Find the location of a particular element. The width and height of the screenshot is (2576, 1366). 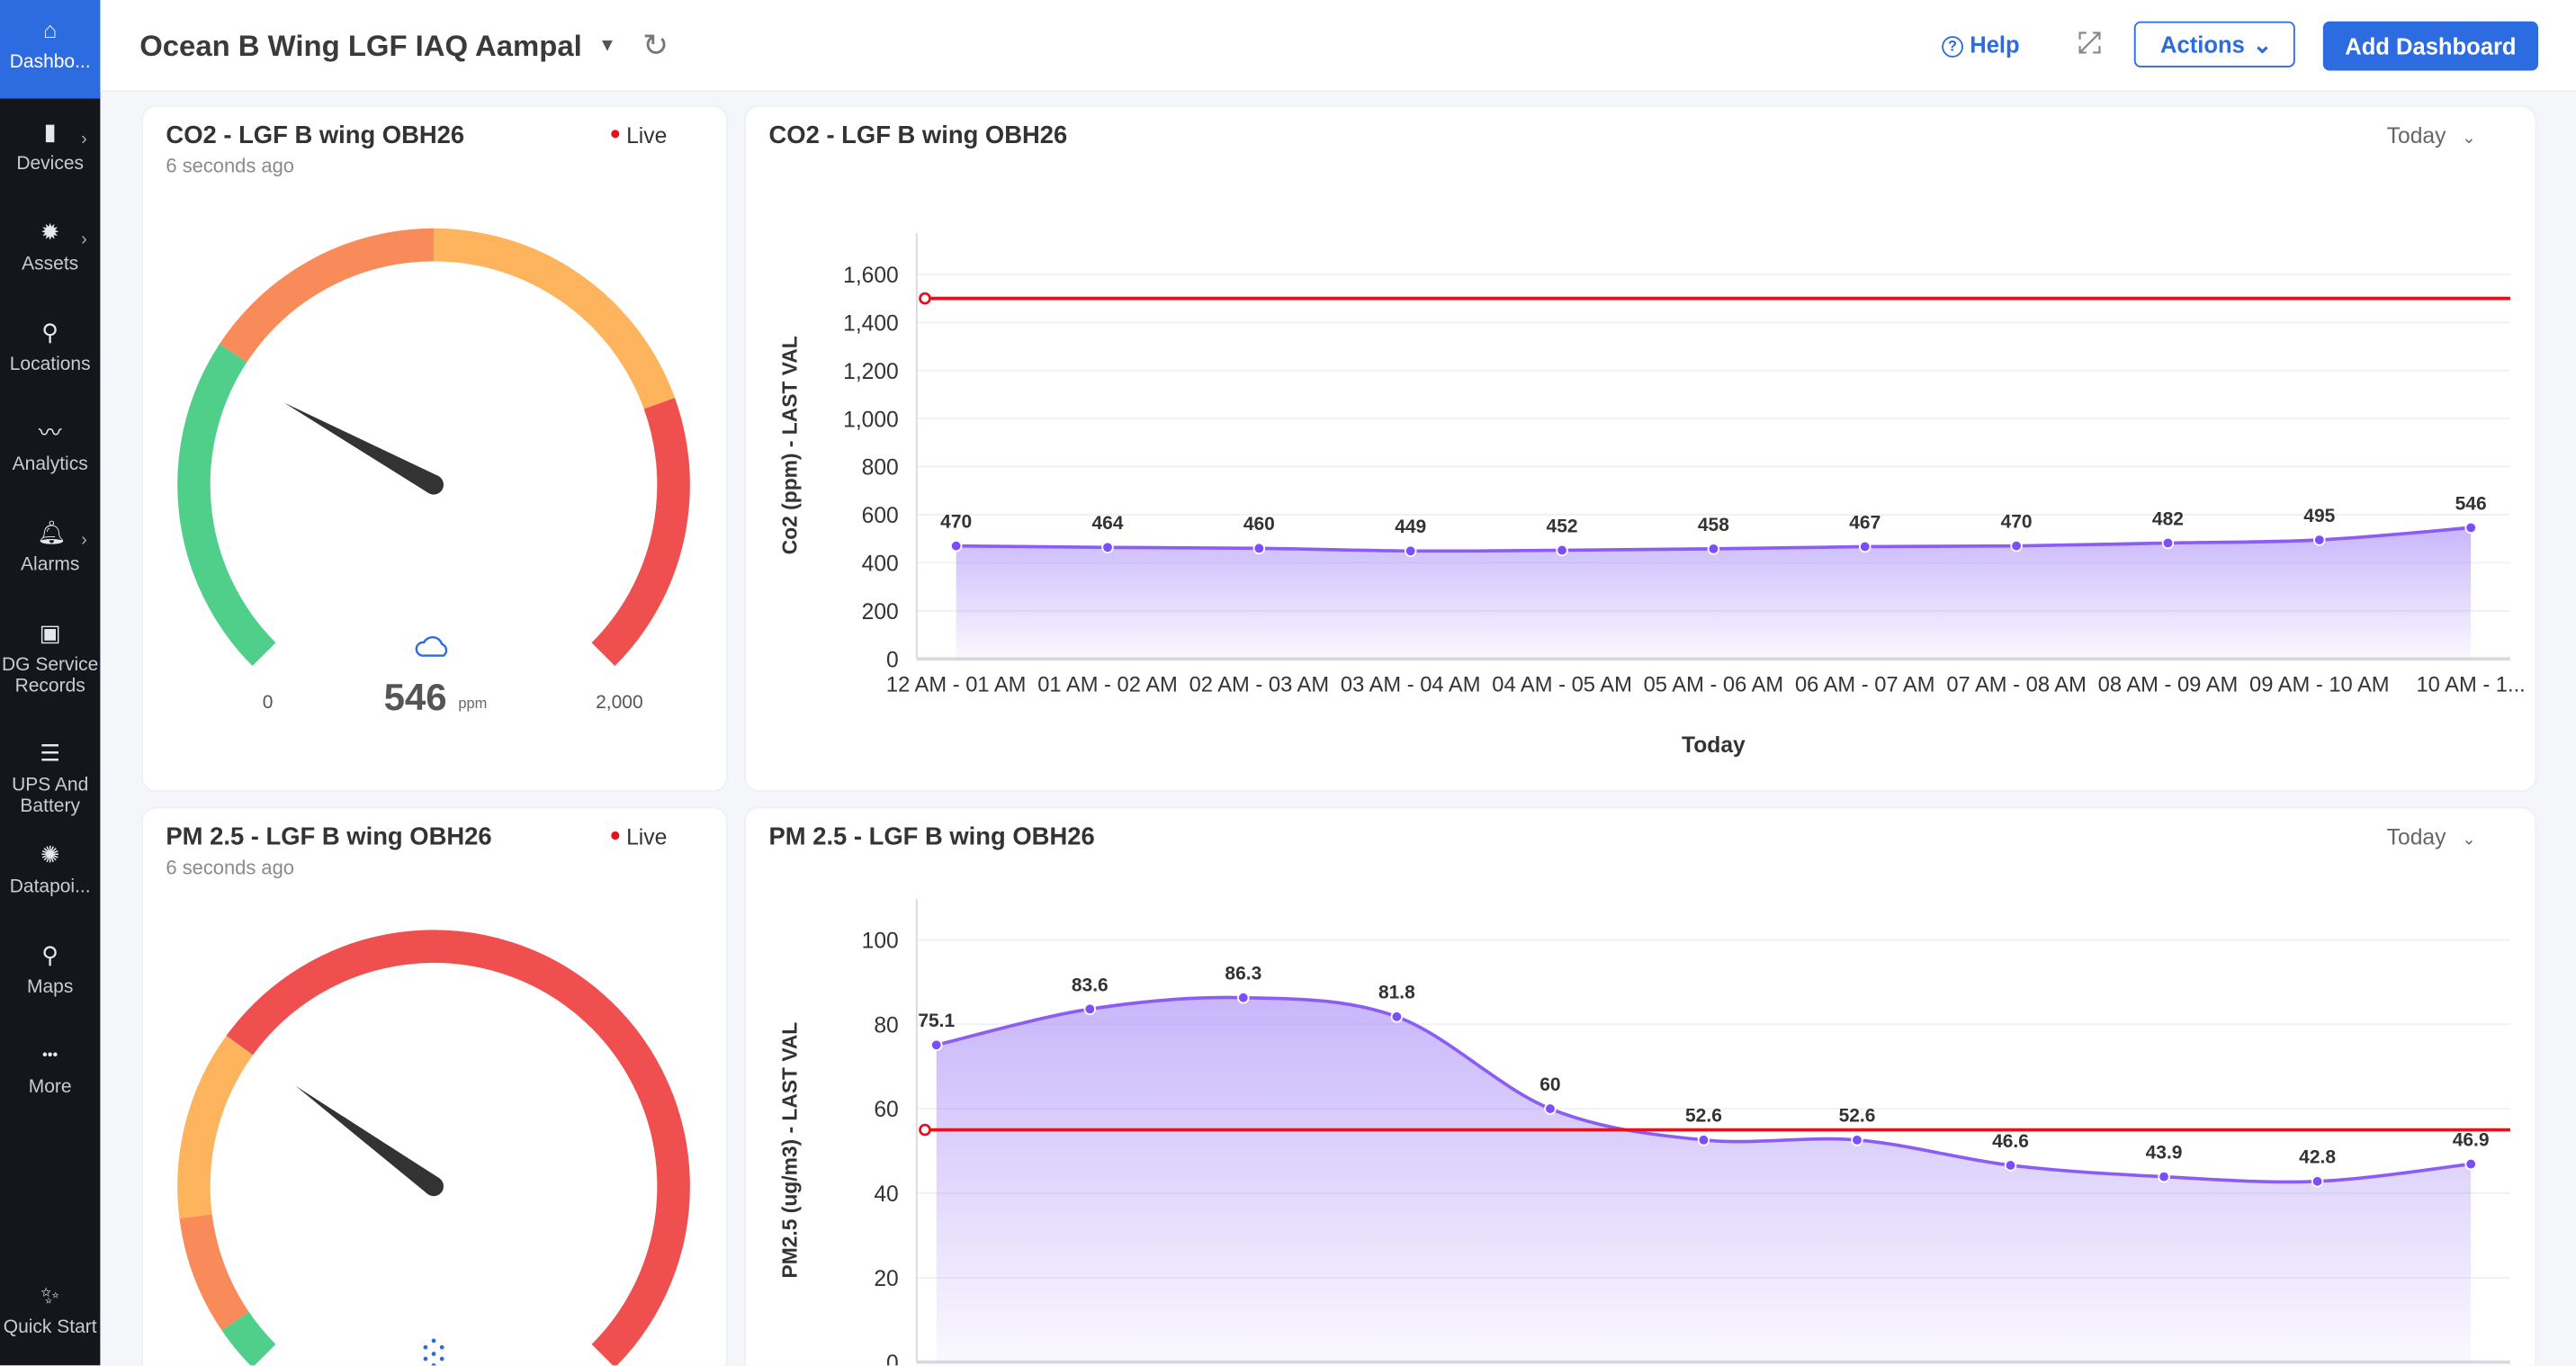

dashboard-title: Ocean B Wing LGF IAQ Aampal is located at coordinates (361, 45).